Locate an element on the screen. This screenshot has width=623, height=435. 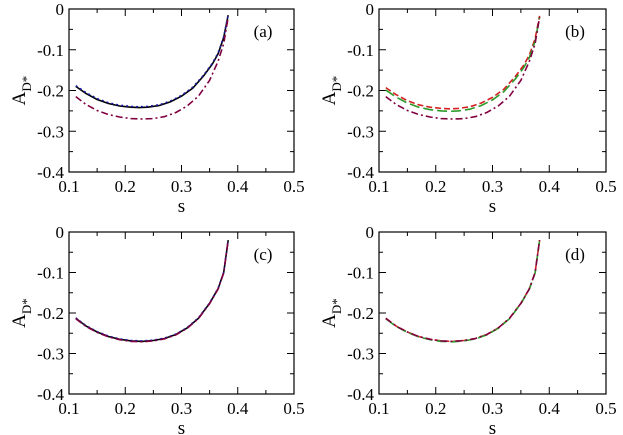
panel-label: (c) is located at coordinates (263, 254).